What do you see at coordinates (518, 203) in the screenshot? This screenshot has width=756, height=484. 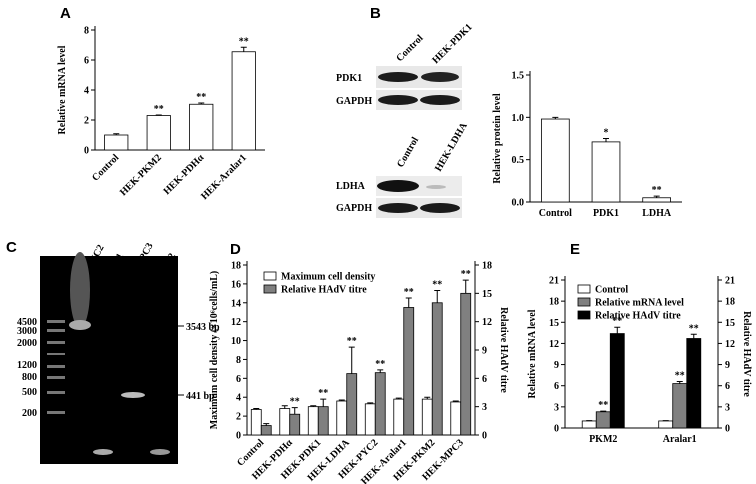 I see `y-tick-label: 0.0` at bounding box center [518, 203].